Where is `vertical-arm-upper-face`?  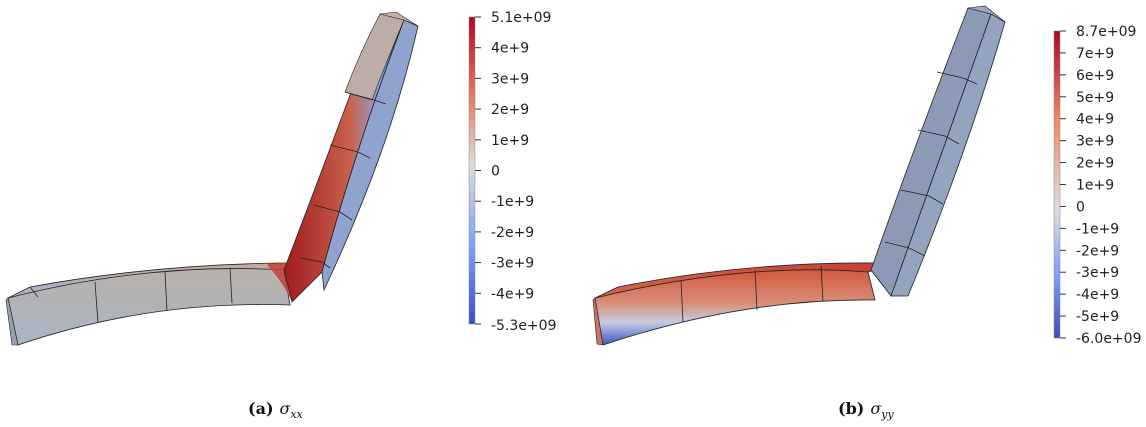
vertical-arm-upper-face is located at coordinates (374, 57).